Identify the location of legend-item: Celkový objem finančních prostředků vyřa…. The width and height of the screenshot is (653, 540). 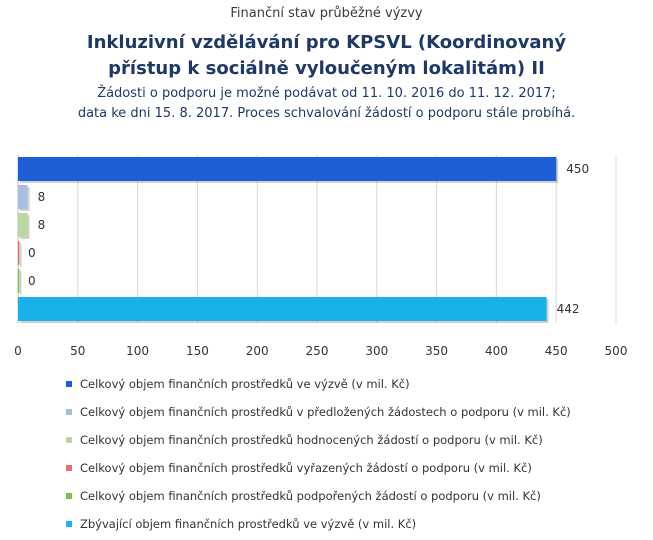
(356, 468).